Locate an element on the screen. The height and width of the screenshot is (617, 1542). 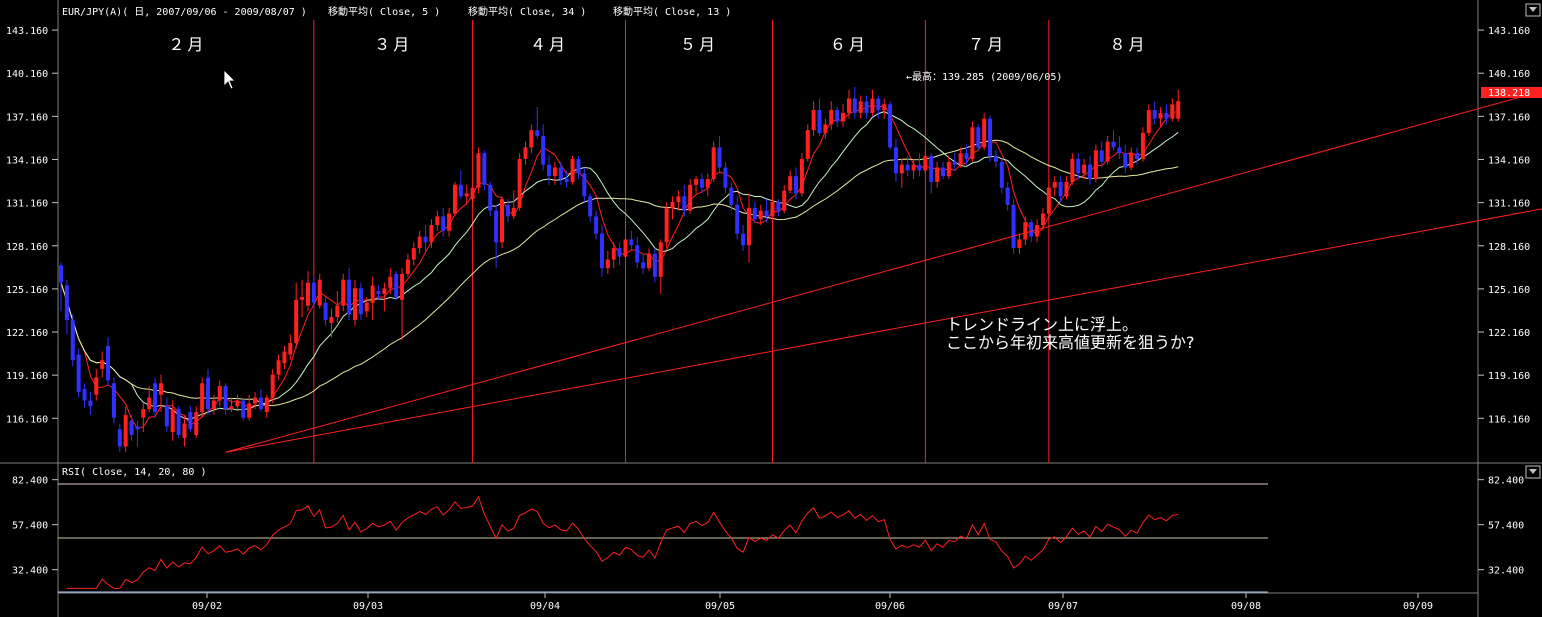
x-tick-label: 09/03 is located at coordinates (368, 606).